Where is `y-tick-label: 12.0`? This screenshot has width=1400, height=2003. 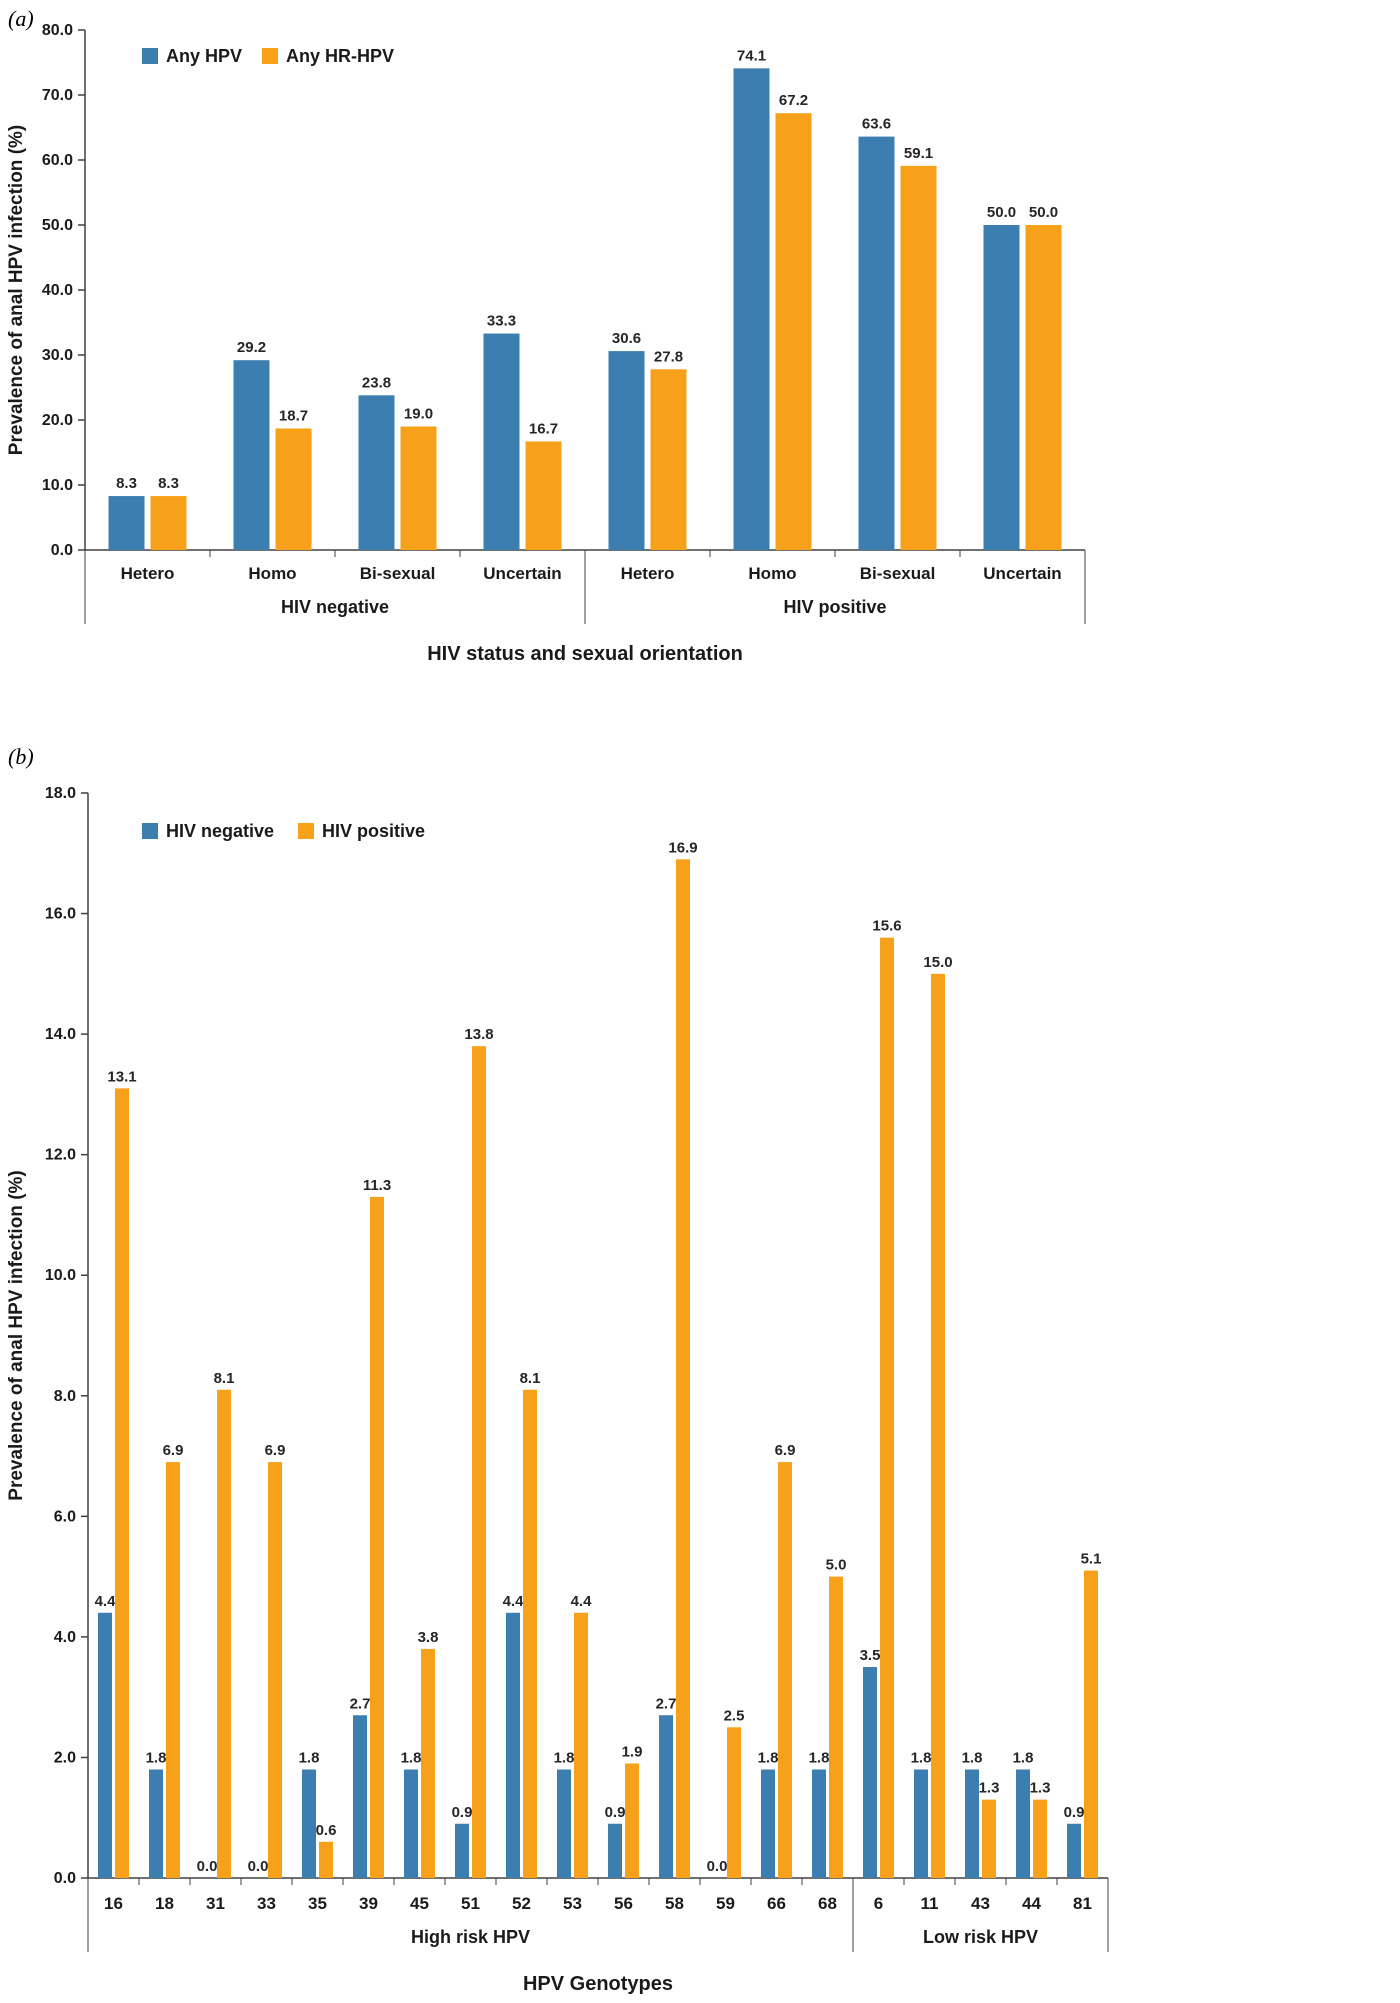 y-tick-label: 12.0 is located at coordinates (60, 1155).